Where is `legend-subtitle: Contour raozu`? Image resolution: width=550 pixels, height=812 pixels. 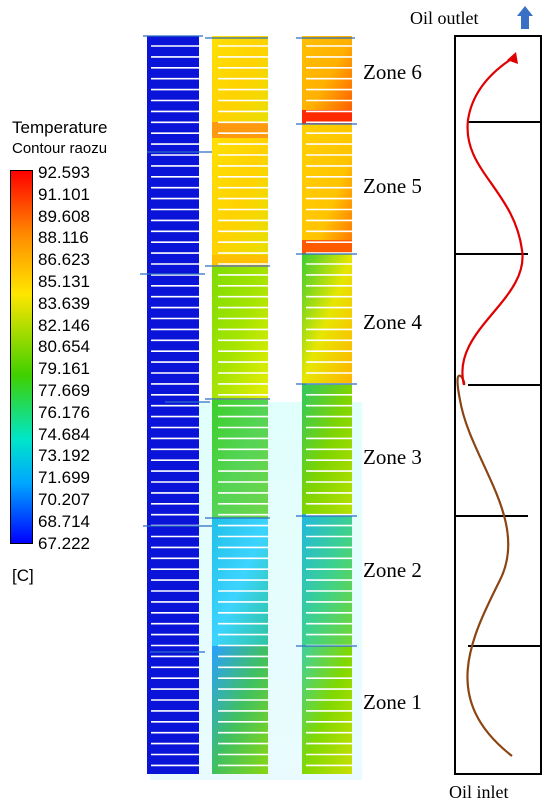
legend-subtitle: Contour raozu is located at coordinates (60, 148).